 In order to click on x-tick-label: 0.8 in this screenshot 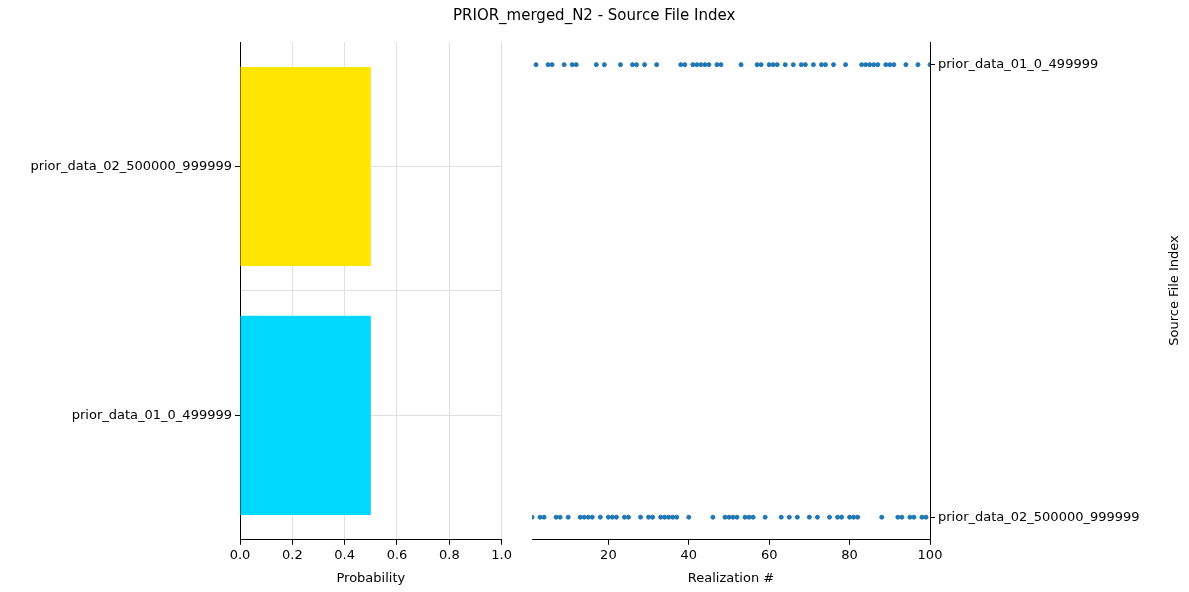, I will do `click(449, 554)`.